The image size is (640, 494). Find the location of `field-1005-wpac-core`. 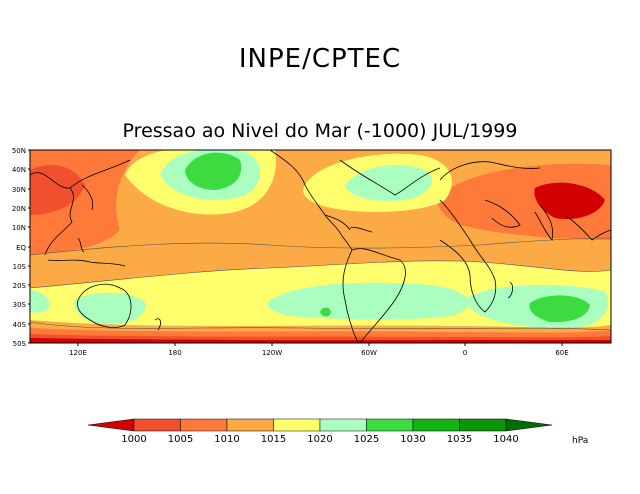

field-1005-wpac-core is located at coordinates (57, 190).